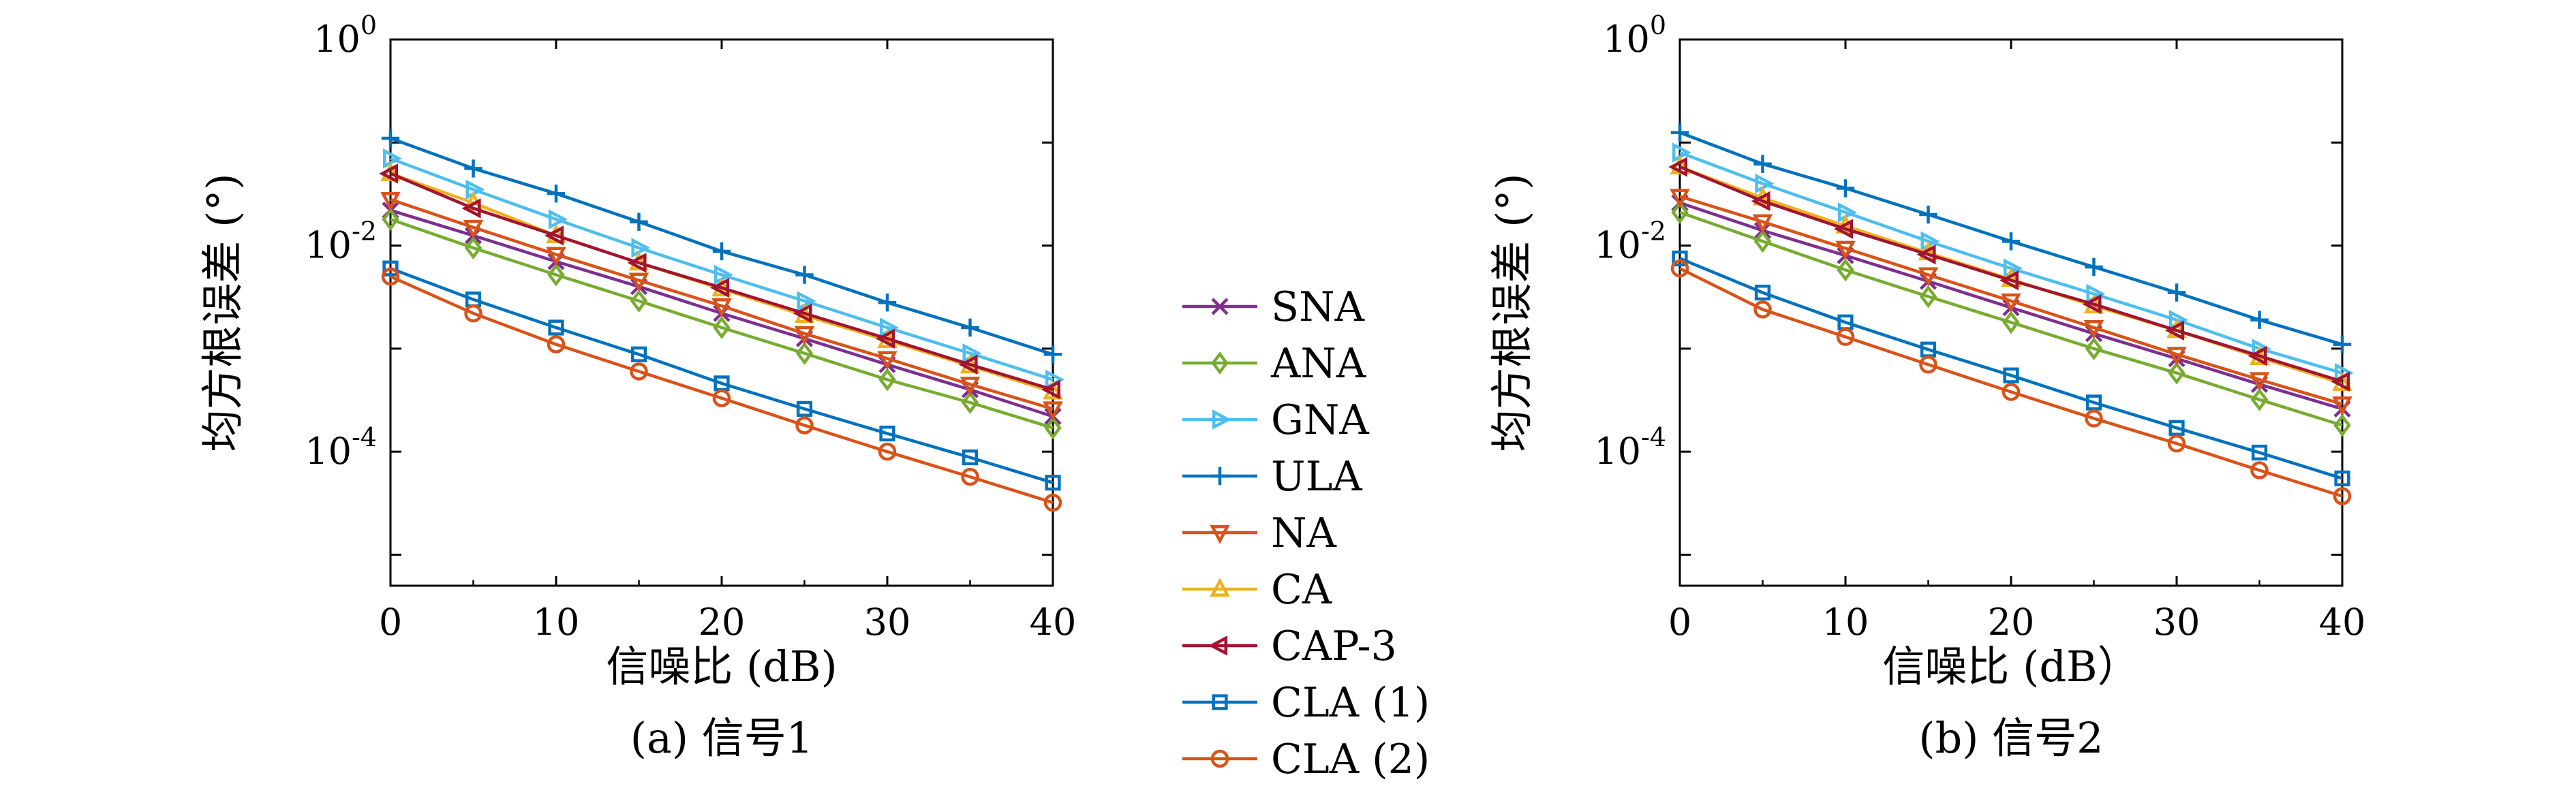  I want to click on chart-caption: (b) 信号2, so click(2010, 738).